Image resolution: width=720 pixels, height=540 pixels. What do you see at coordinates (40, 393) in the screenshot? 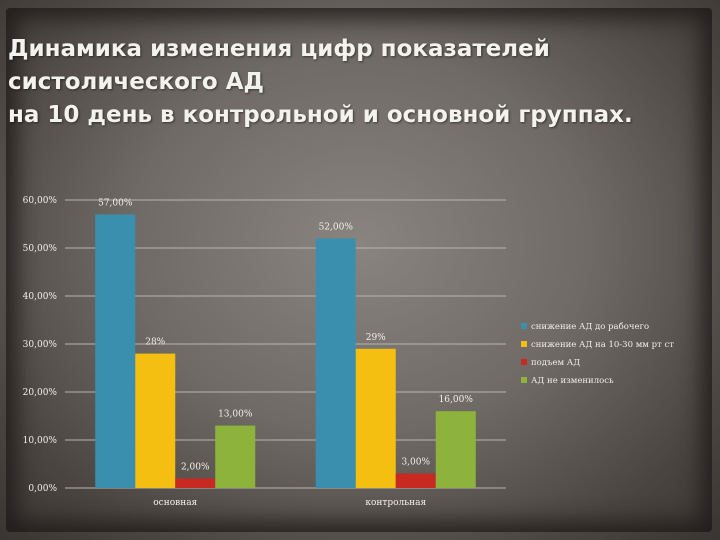
I see `y-tick-label: 20,00%` at bounding box center [40, 393].